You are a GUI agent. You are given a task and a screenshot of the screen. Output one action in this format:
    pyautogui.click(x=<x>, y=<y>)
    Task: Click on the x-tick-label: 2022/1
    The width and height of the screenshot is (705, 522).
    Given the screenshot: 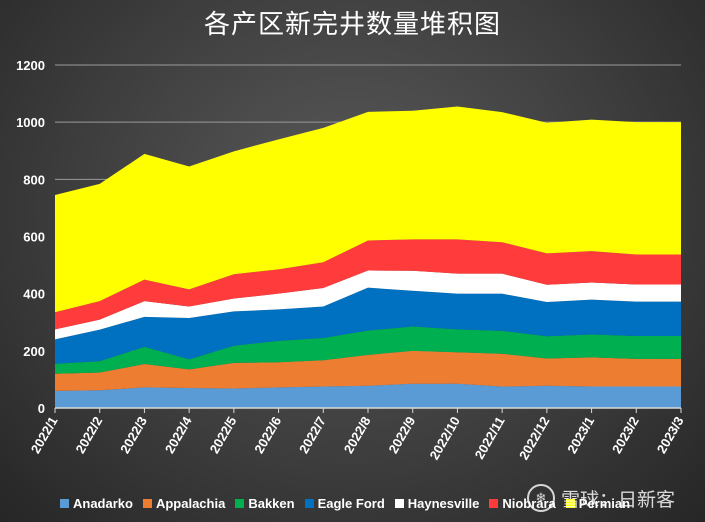 What is the action you would take?
    pyautogui.click(x=44, y=435)
    